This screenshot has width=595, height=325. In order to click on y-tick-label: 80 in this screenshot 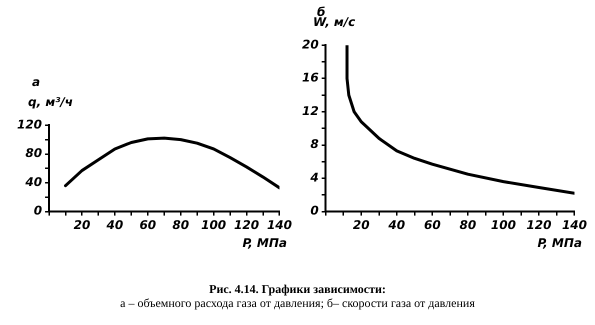, I will do `click(33, 153)`.